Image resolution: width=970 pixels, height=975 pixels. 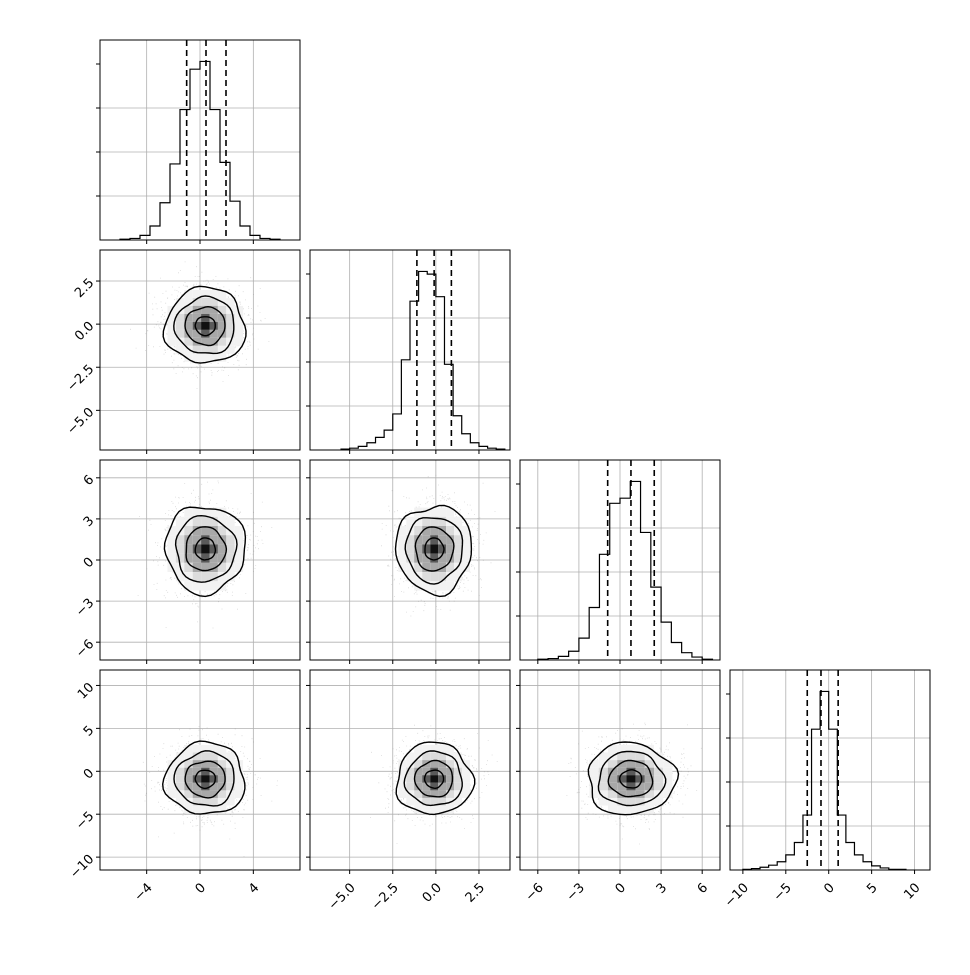 What do you see at coordinates (872, 888) in the screenshot?
I see `xtick-label-col3: 5` at bounding box center [872, 888].